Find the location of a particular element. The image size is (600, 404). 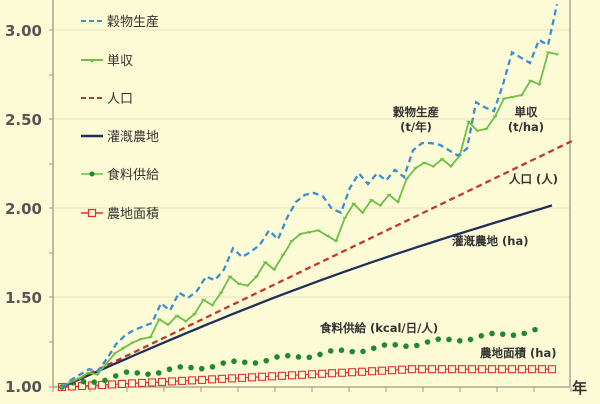

y-tick-label: 1.50 is located at coordinates (23, 298).